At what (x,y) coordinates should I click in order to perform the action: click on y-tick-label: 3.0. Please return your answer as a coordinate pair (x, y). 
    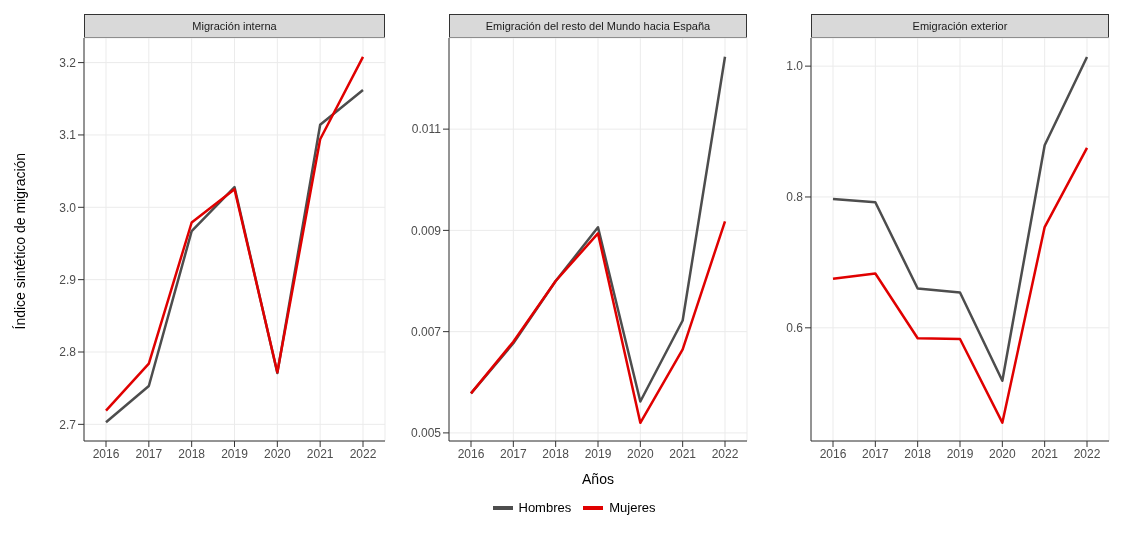
    Looking at the image, I should click on (68, 207).